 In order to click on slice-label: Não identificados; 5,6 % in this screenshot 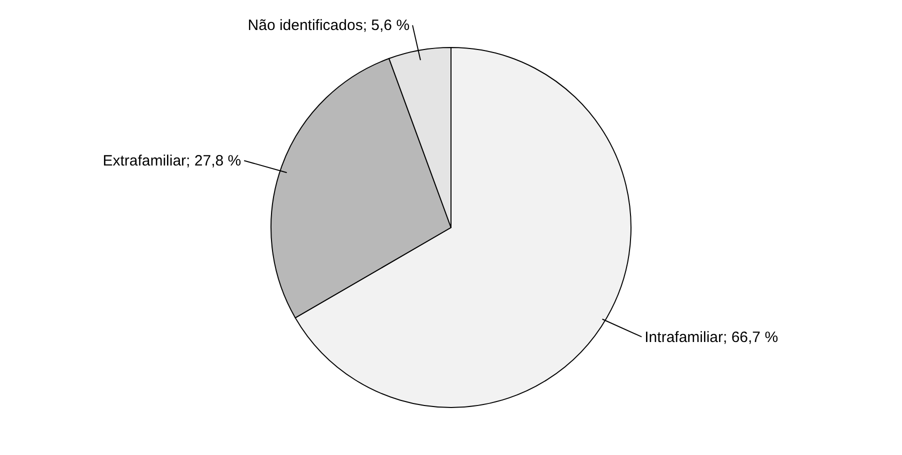, I will do `click(329, 25)`.